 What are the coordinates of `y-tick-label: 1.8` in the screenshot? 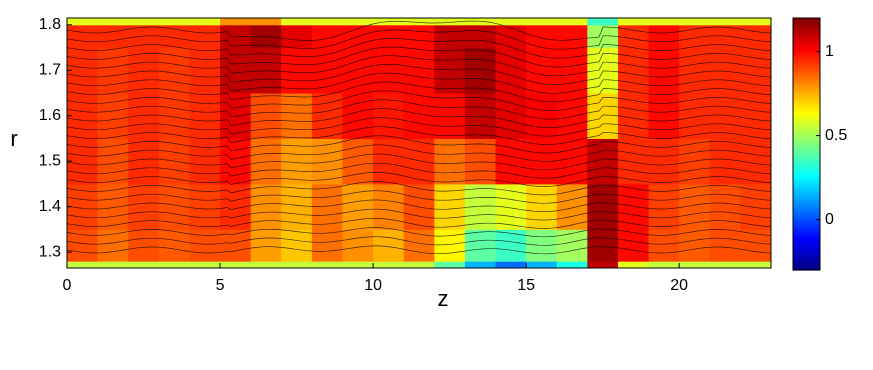 It's located at (50, 24).